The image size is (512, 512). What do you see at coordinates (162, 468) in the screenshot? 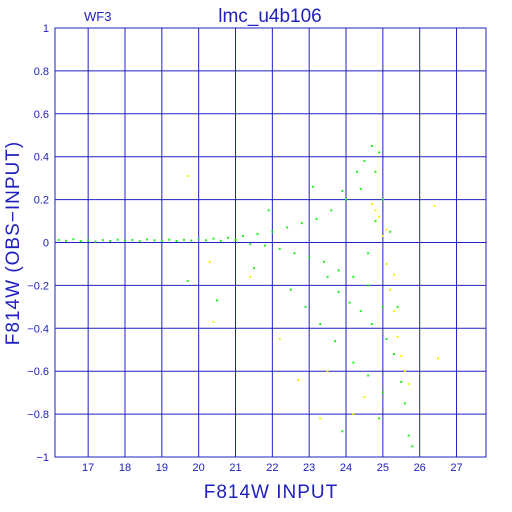
I see `x-tick-label: 19` at bounding box center [162, 468].